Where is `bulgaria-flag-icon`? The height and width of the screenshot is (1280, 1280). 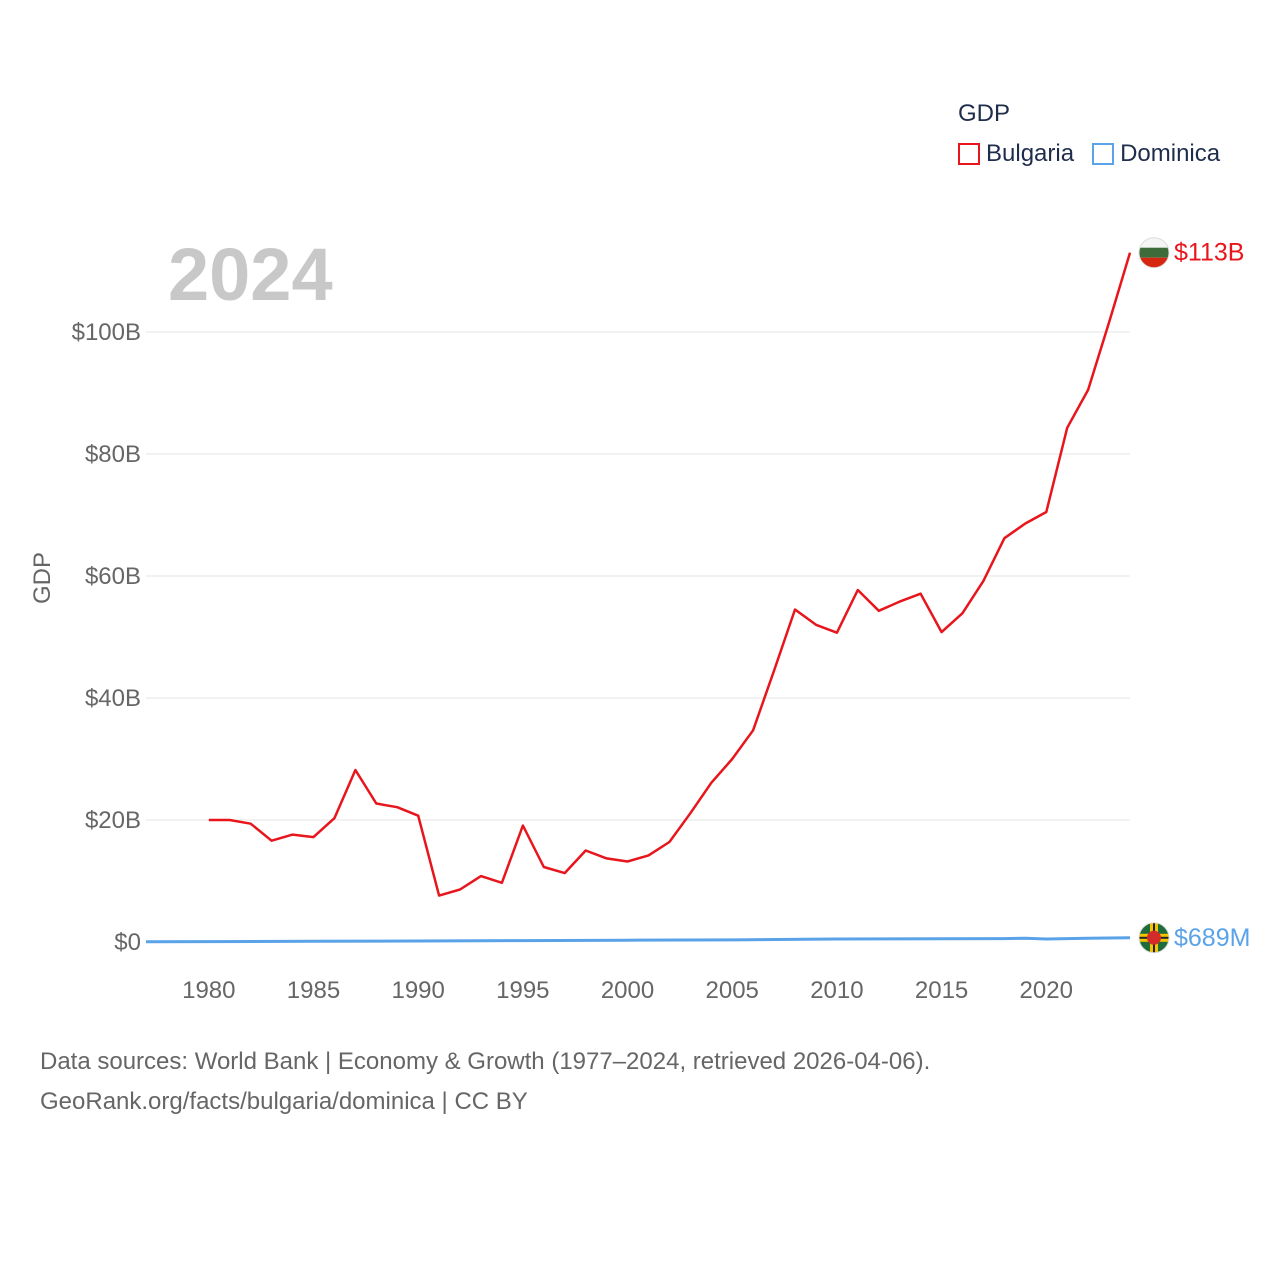
bulgaria-flag-icon is located at coordinates (1154, 253).